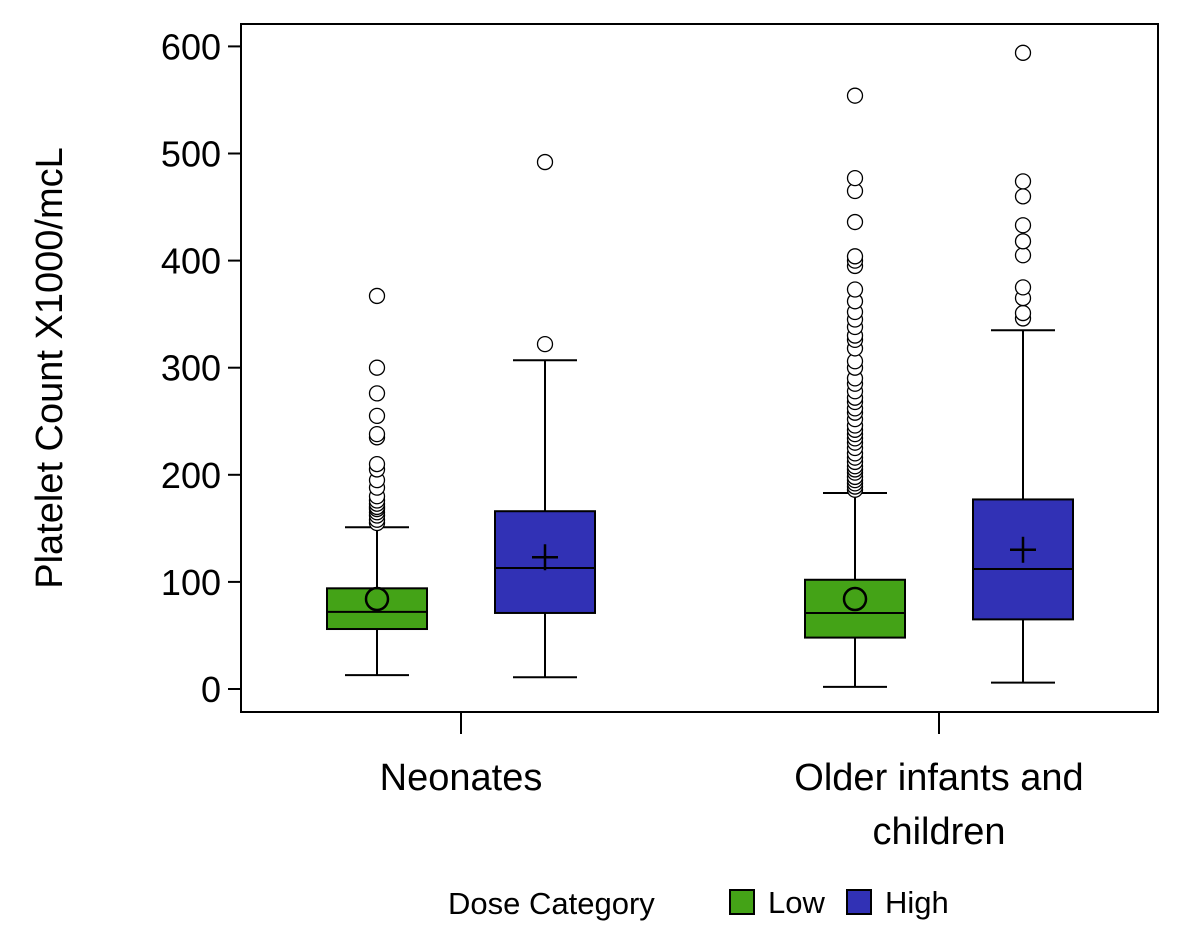  I want to click on y-tick-label: 600, so click(191, 46).